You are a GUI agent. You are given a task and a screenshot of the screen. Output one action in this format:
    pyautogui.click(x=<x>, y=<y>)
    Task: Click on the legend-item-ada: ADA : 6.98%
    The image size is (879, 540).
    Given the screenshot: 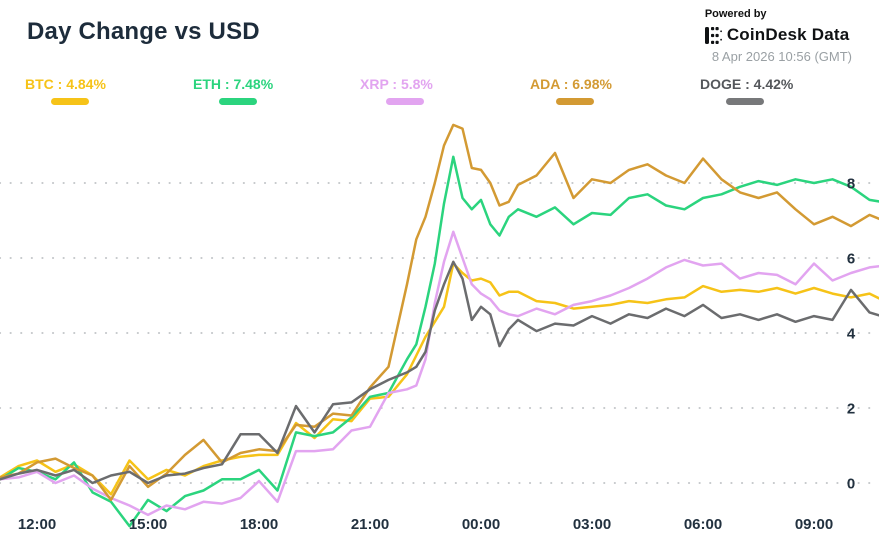 What is the action you would take?
    pyautogui.click(x=571, y=90)
    